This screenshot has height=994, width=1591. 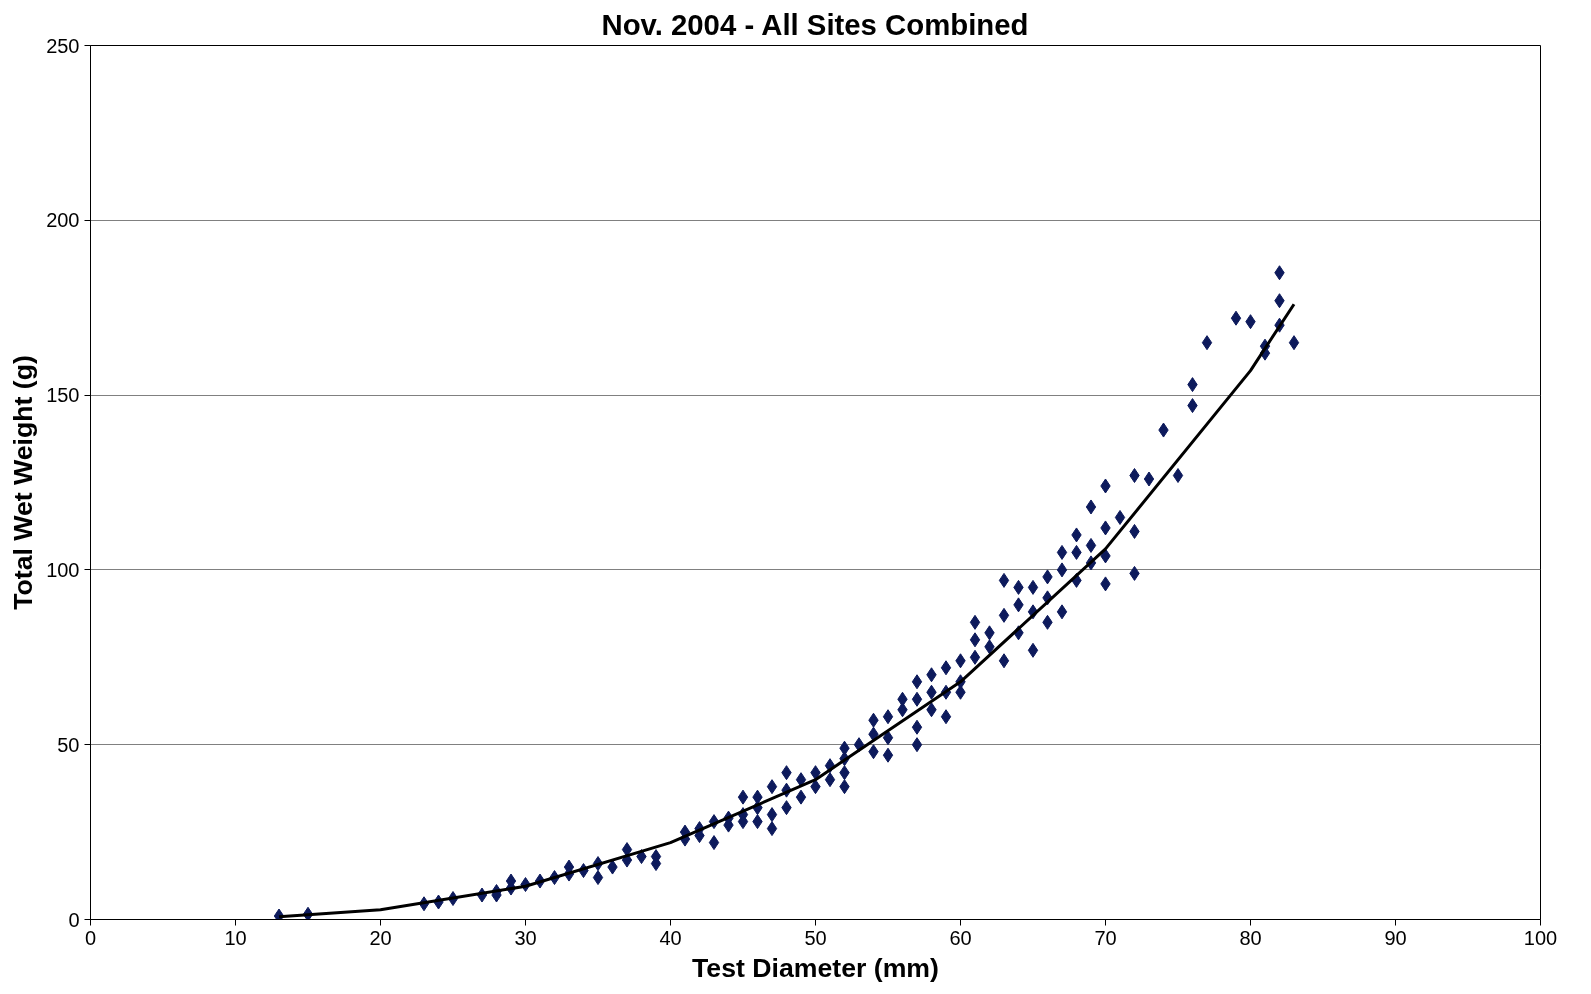 I want to click on y-tick-label: 200, so click(x=63, y=220).